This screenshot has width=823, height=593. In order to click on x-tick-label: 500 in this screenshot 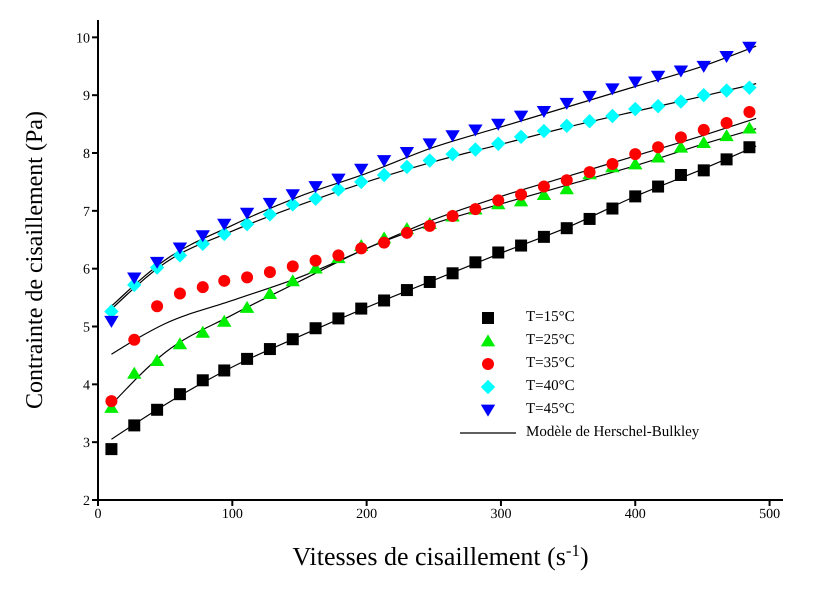, I will do `click(769, 514)`.